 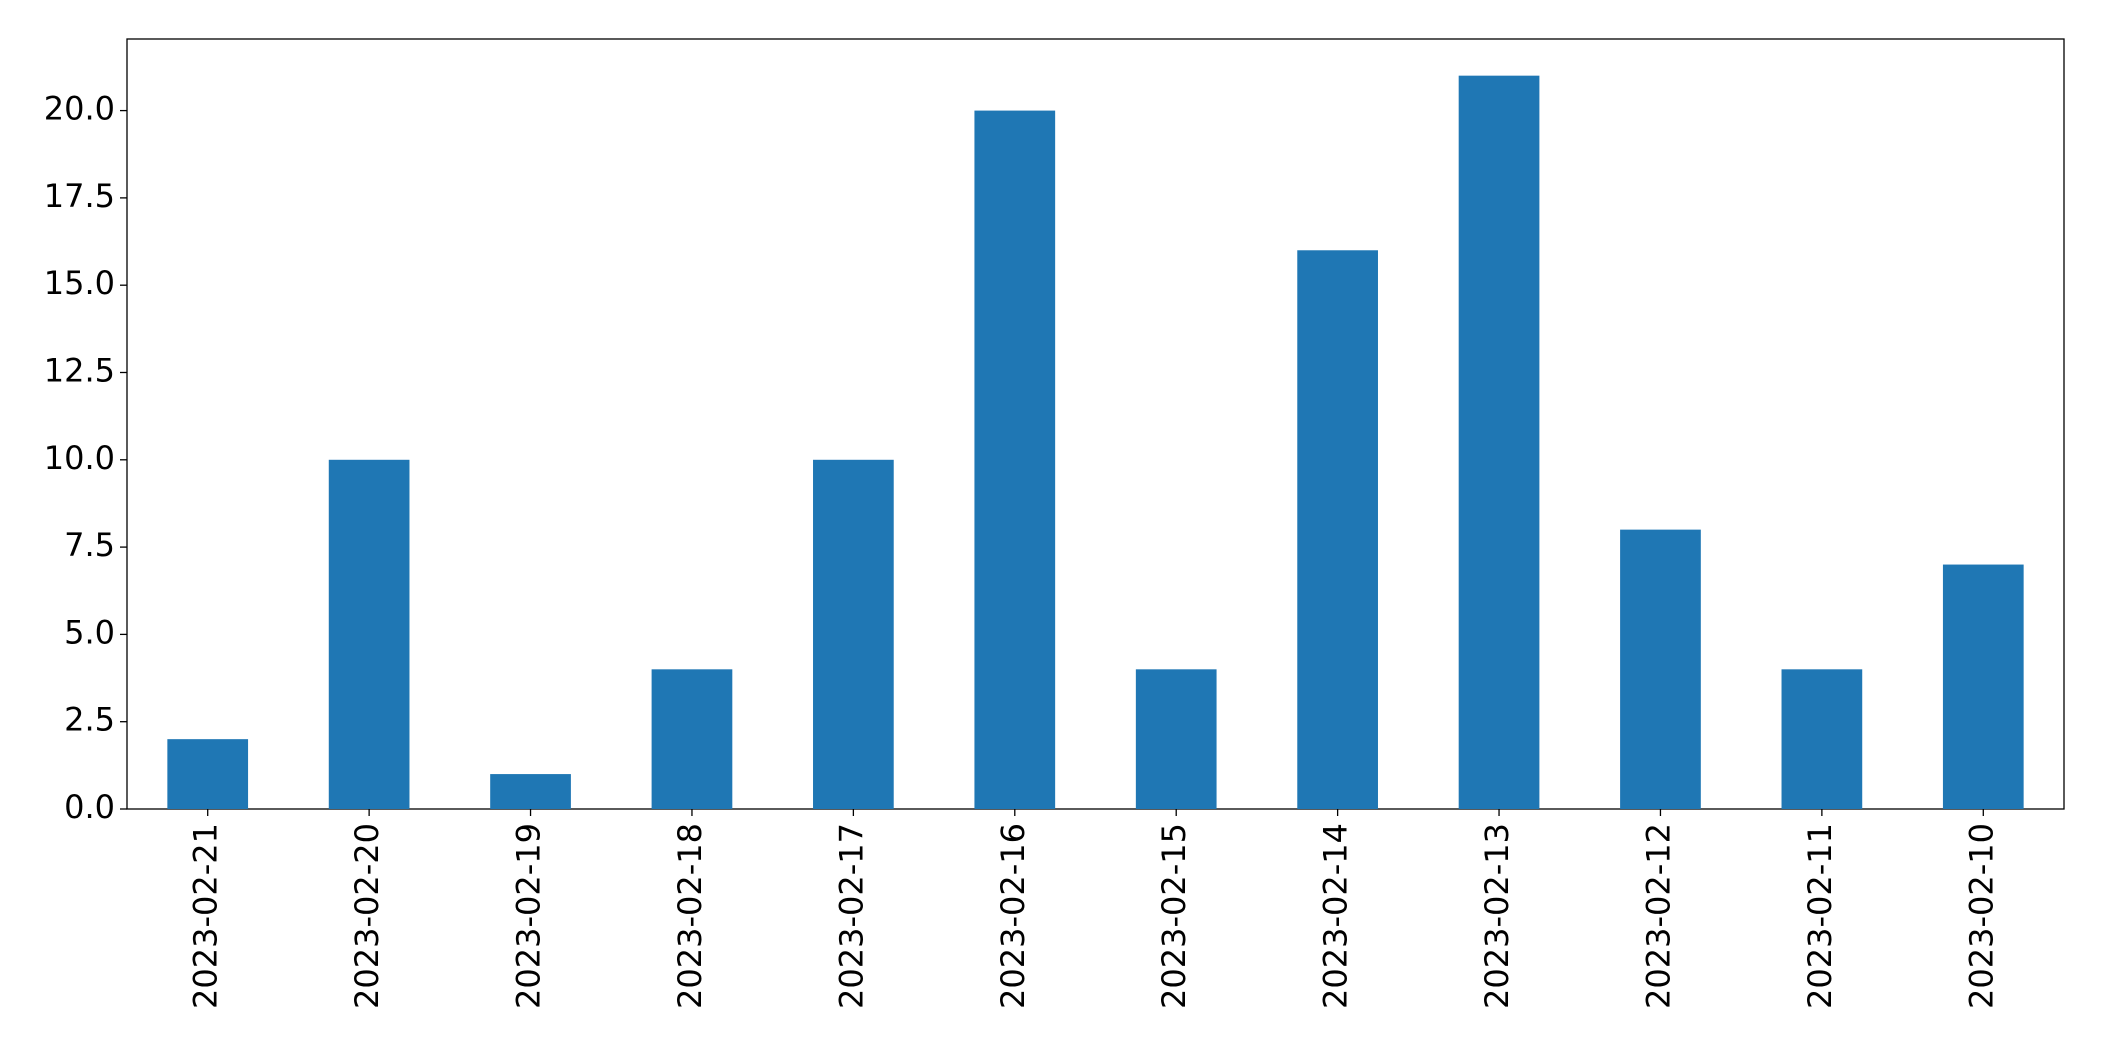 I want to click on x-tick-label: 2023-02-19, so click(x=529, y=916).